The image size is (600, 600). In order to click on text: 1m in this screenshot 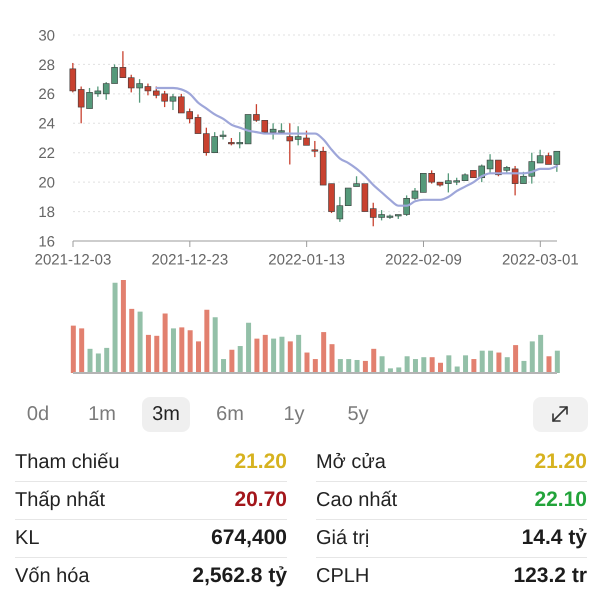, I will do `click(102, 414)`.